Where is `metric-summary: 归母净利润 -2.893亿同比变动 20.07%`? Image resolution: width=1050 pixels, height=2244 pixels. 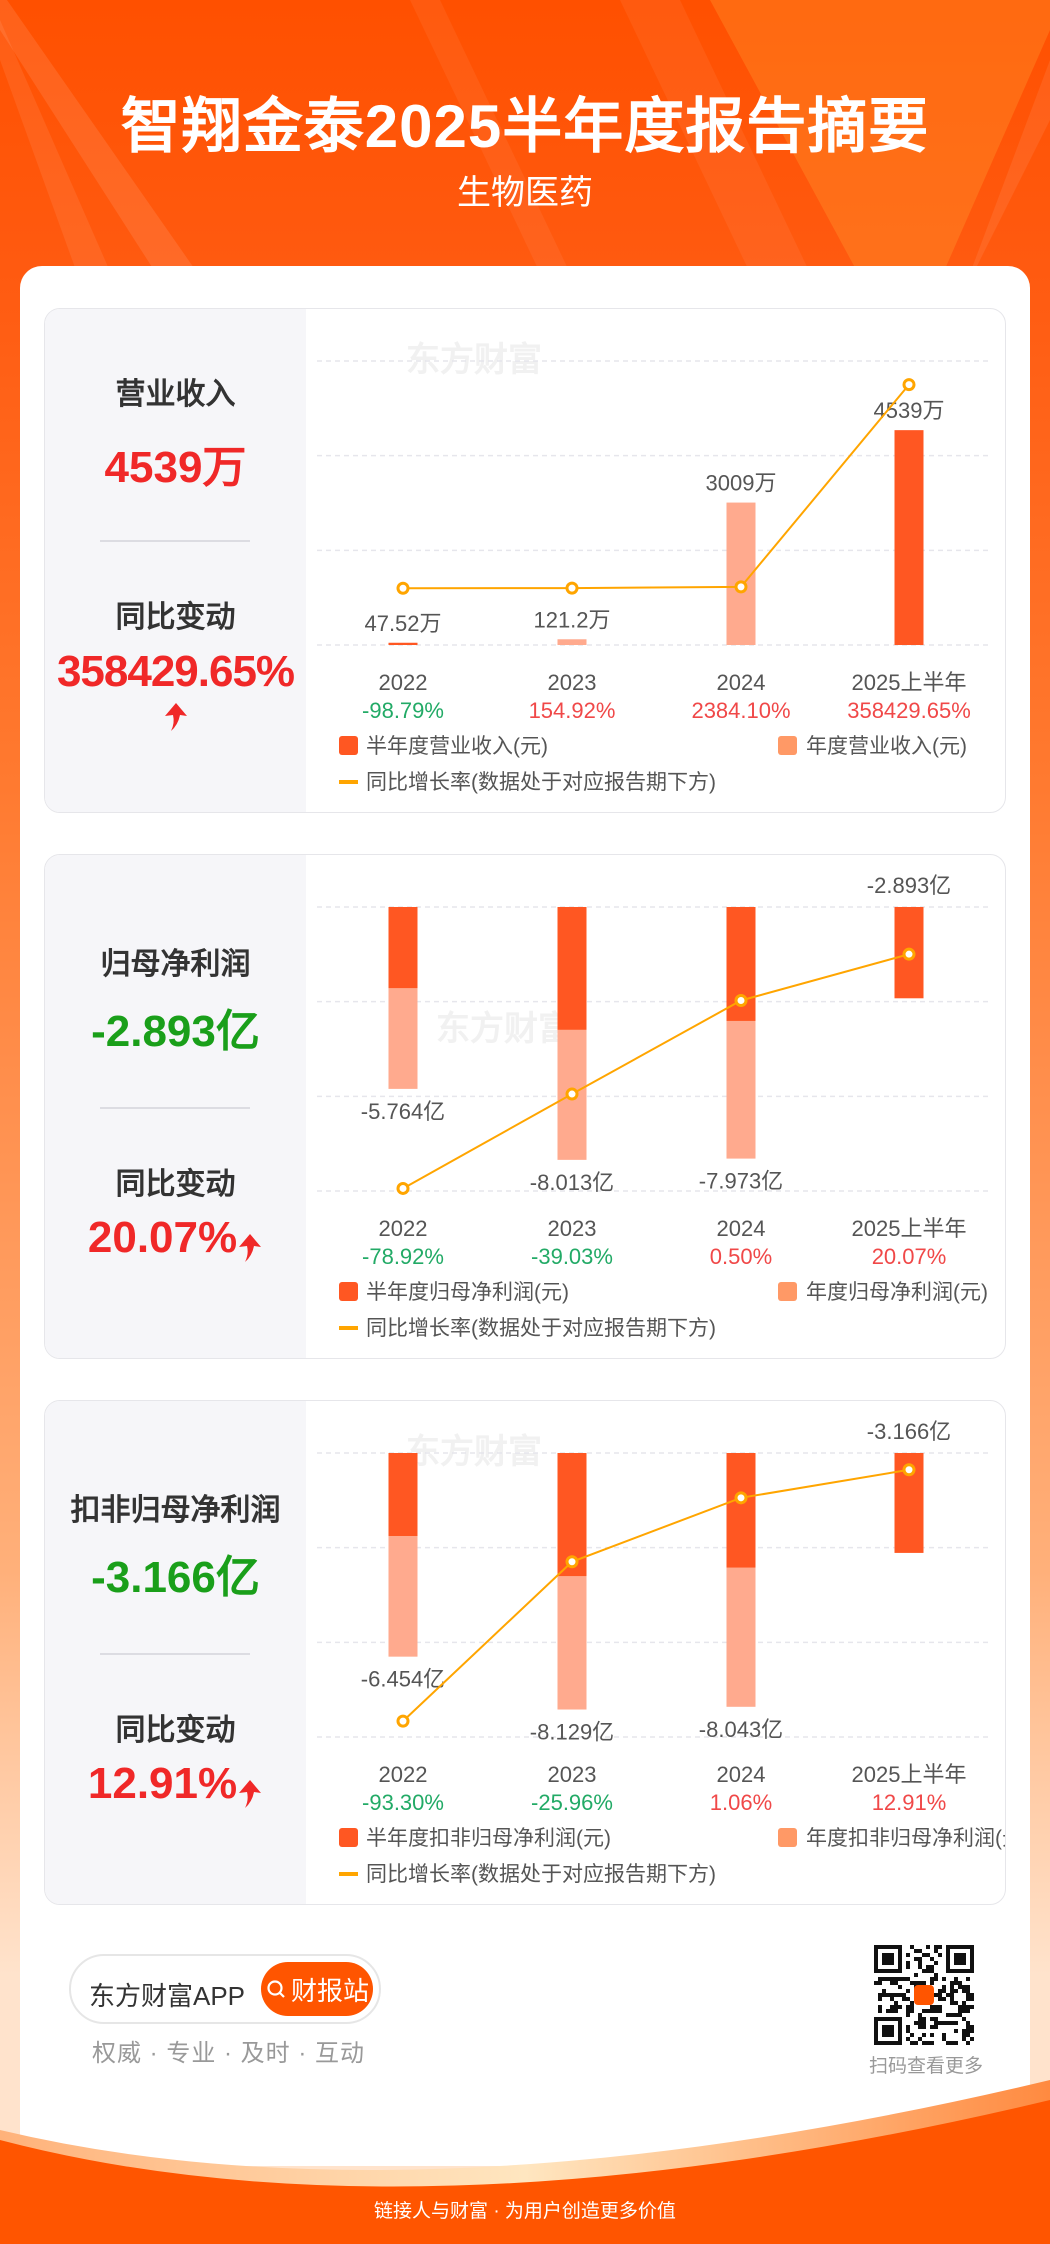
metric-summary: 归母净利润 -2.893亿同比变动 20.07% is located at coordinates (175, 1106).